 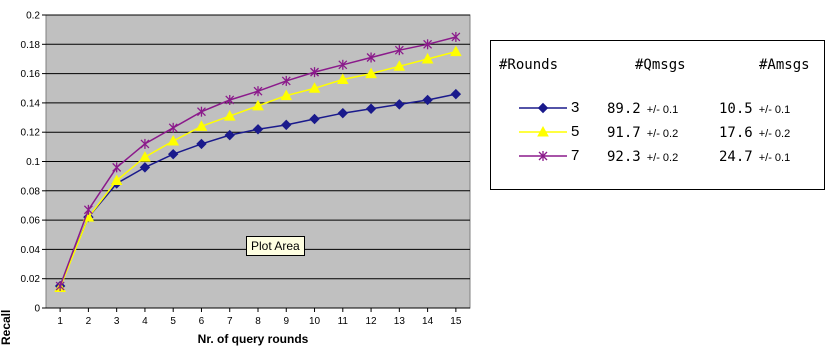 I want to click on y-tick-label: 0.1, so click(x=33, y=162).